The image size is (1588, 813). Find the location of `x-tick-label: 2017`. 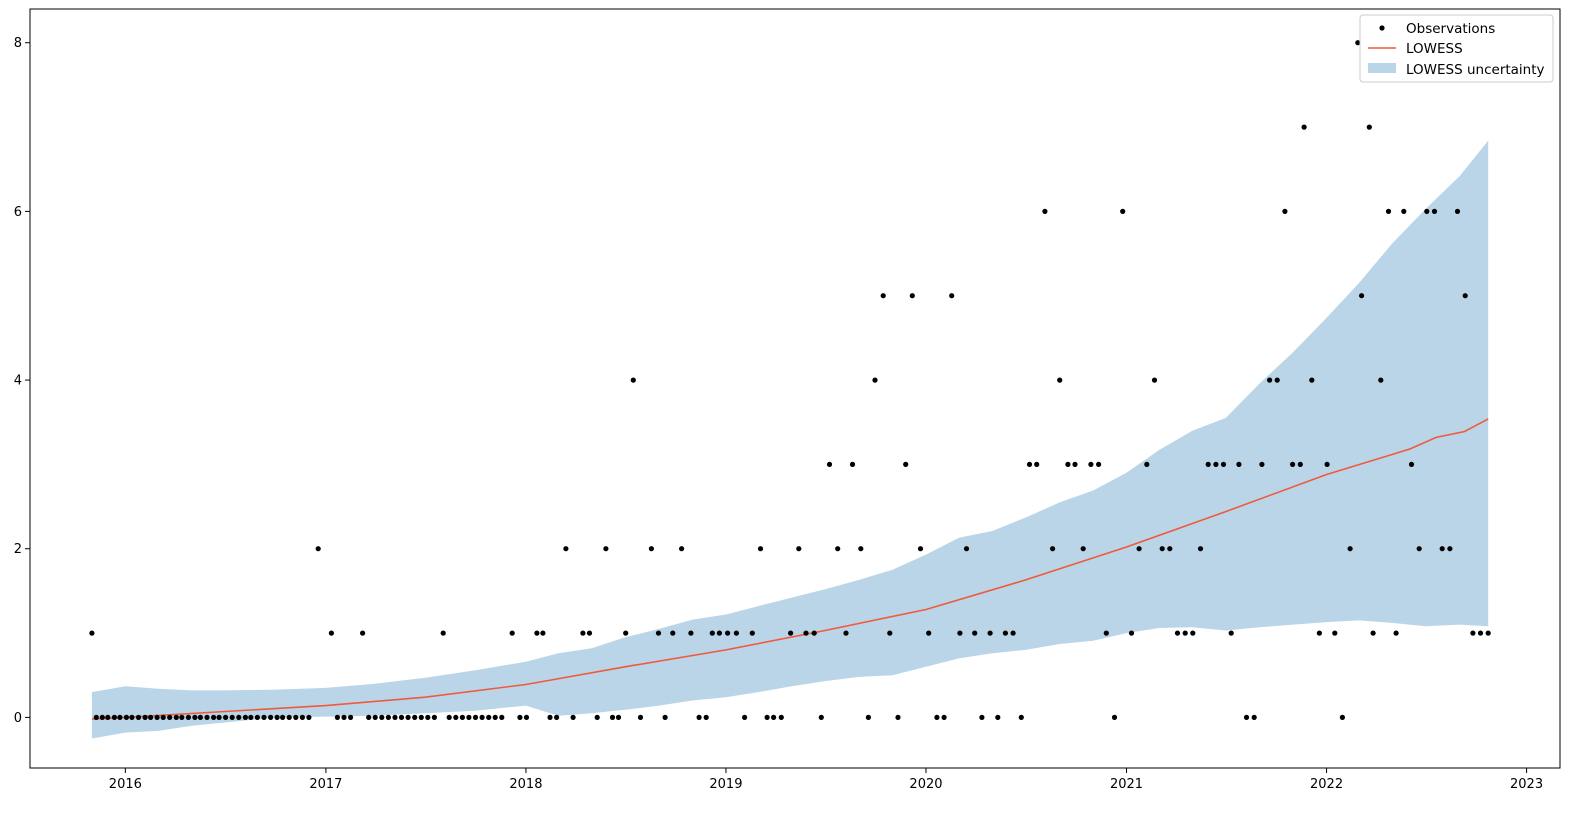

x-tick-label: 2017 is located at coordinates (325, 784).